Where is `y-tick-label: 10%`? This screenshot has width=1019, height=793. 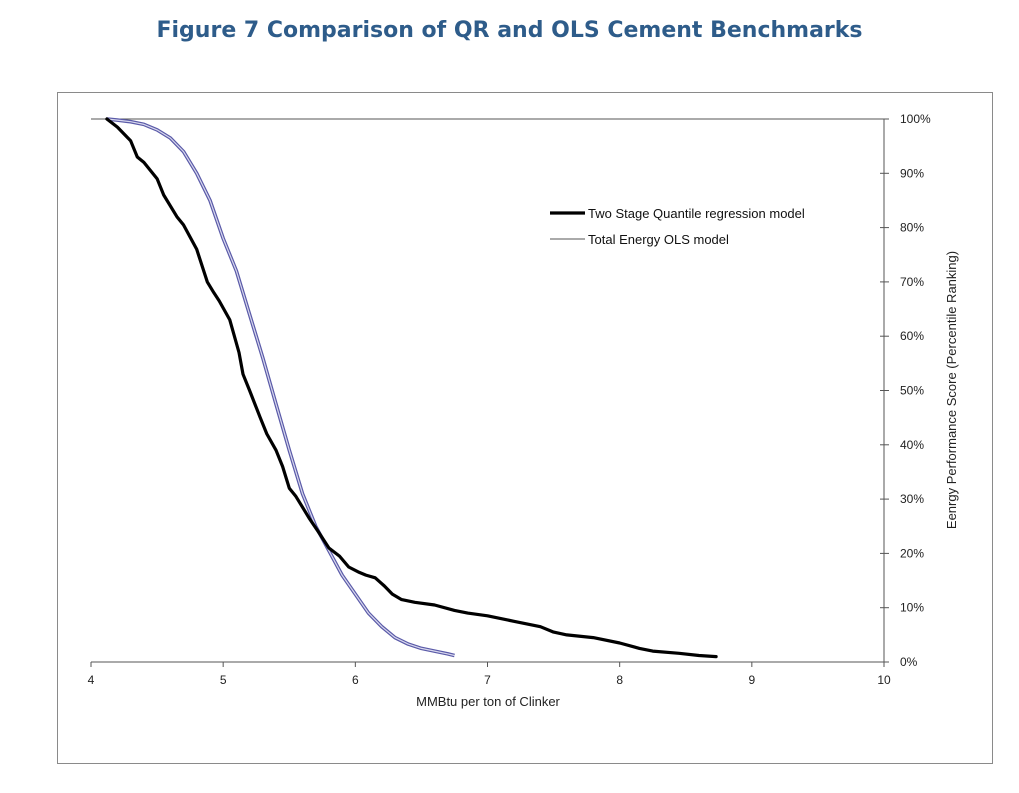 y-tick-label: 10% is located at coordinates (912, 608).